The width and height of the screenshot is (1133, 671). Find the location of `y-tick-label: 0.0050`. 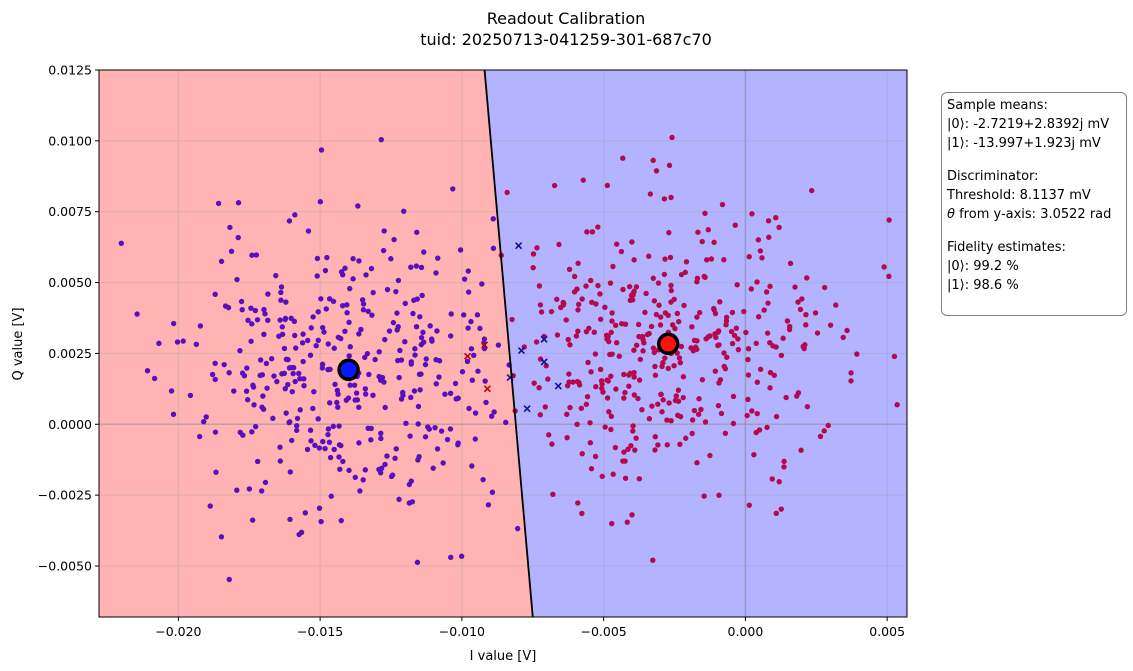

y-tick-label: 0.0050 is located at coordinates (70, 282).